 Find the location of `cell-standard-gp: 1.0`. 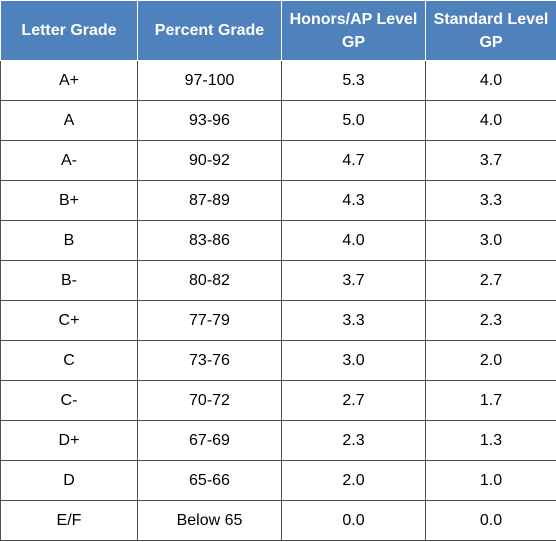

cell-standard-gp: 1.0 is located at coordinates (490, 480).